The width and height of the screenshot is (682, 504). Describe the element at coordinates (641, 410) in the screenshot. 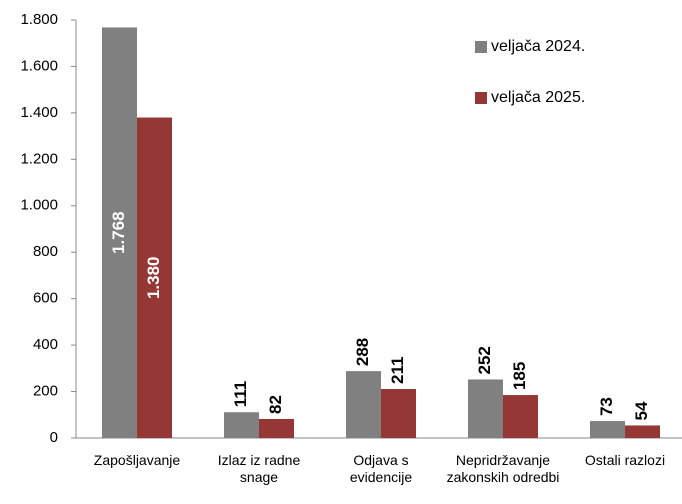

I see `data-label: 54` at that location.